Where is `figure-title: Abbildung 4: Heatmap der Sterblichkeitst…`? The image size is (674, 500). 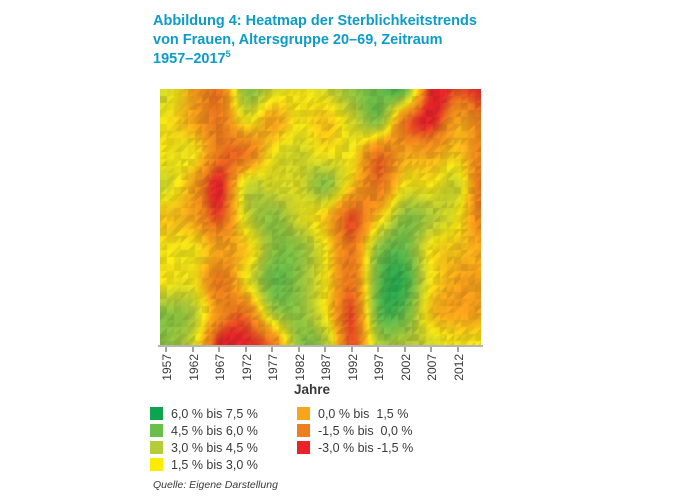
figure-title: Abbildung 4: Heatmap der Sterblichkeitst… is located at coordinates (353, 40).